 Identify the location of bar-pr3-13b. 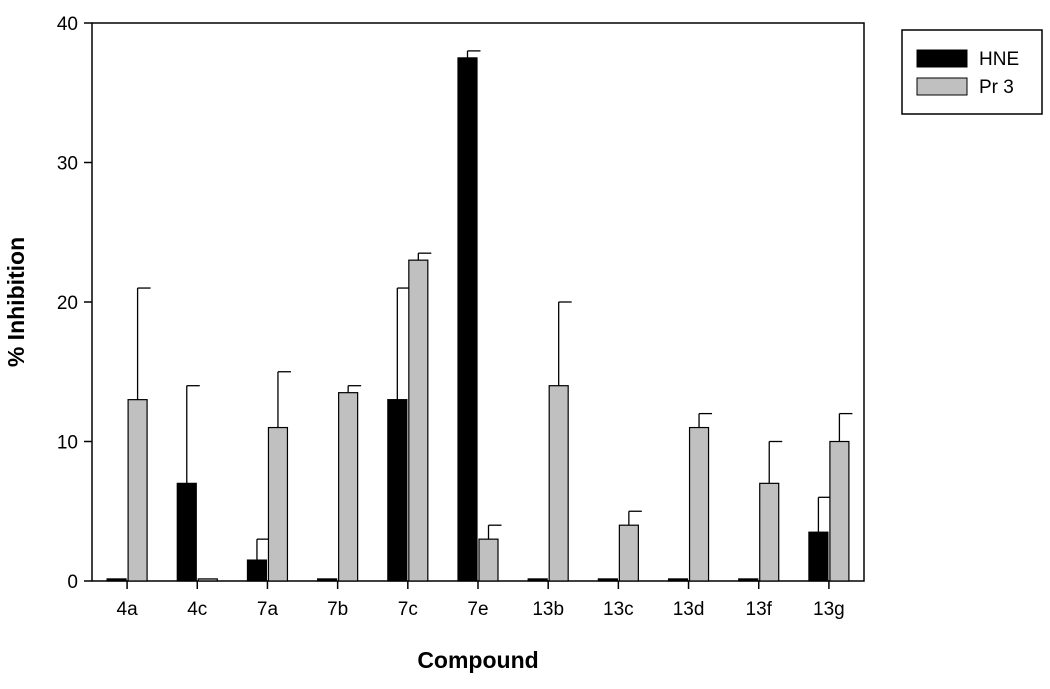
(558, 483).